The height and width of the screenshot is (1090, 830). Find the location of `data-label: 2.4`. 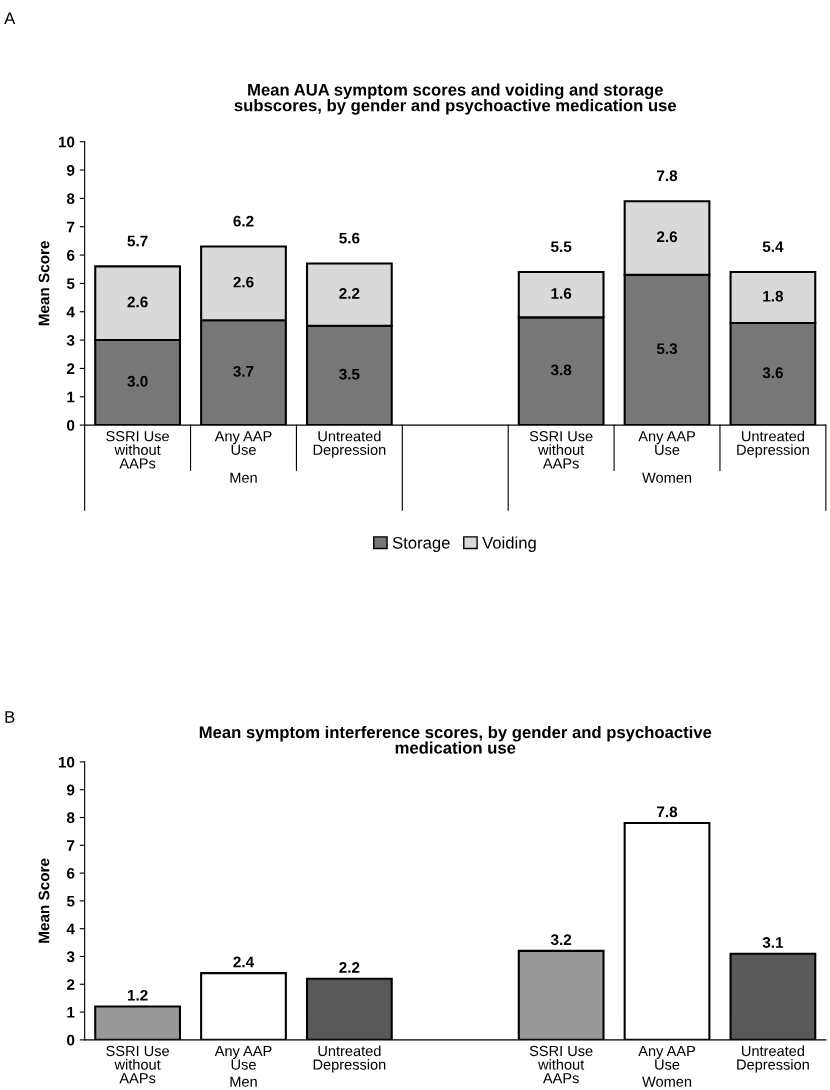

data-label: 2.4 is located at coordinates (244, 962).